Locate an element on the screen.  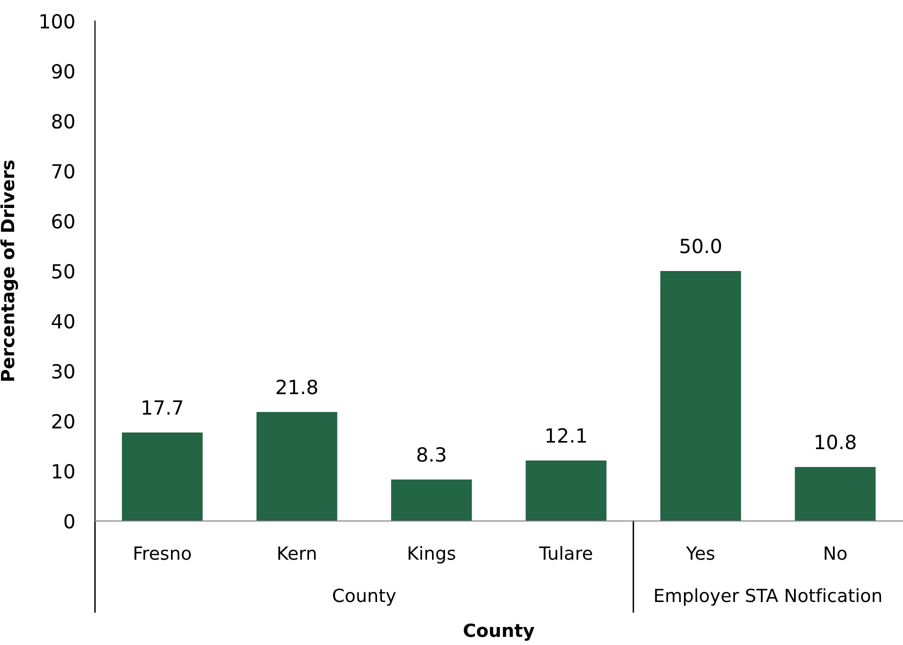
text: County is located at coordinates (364, 597).